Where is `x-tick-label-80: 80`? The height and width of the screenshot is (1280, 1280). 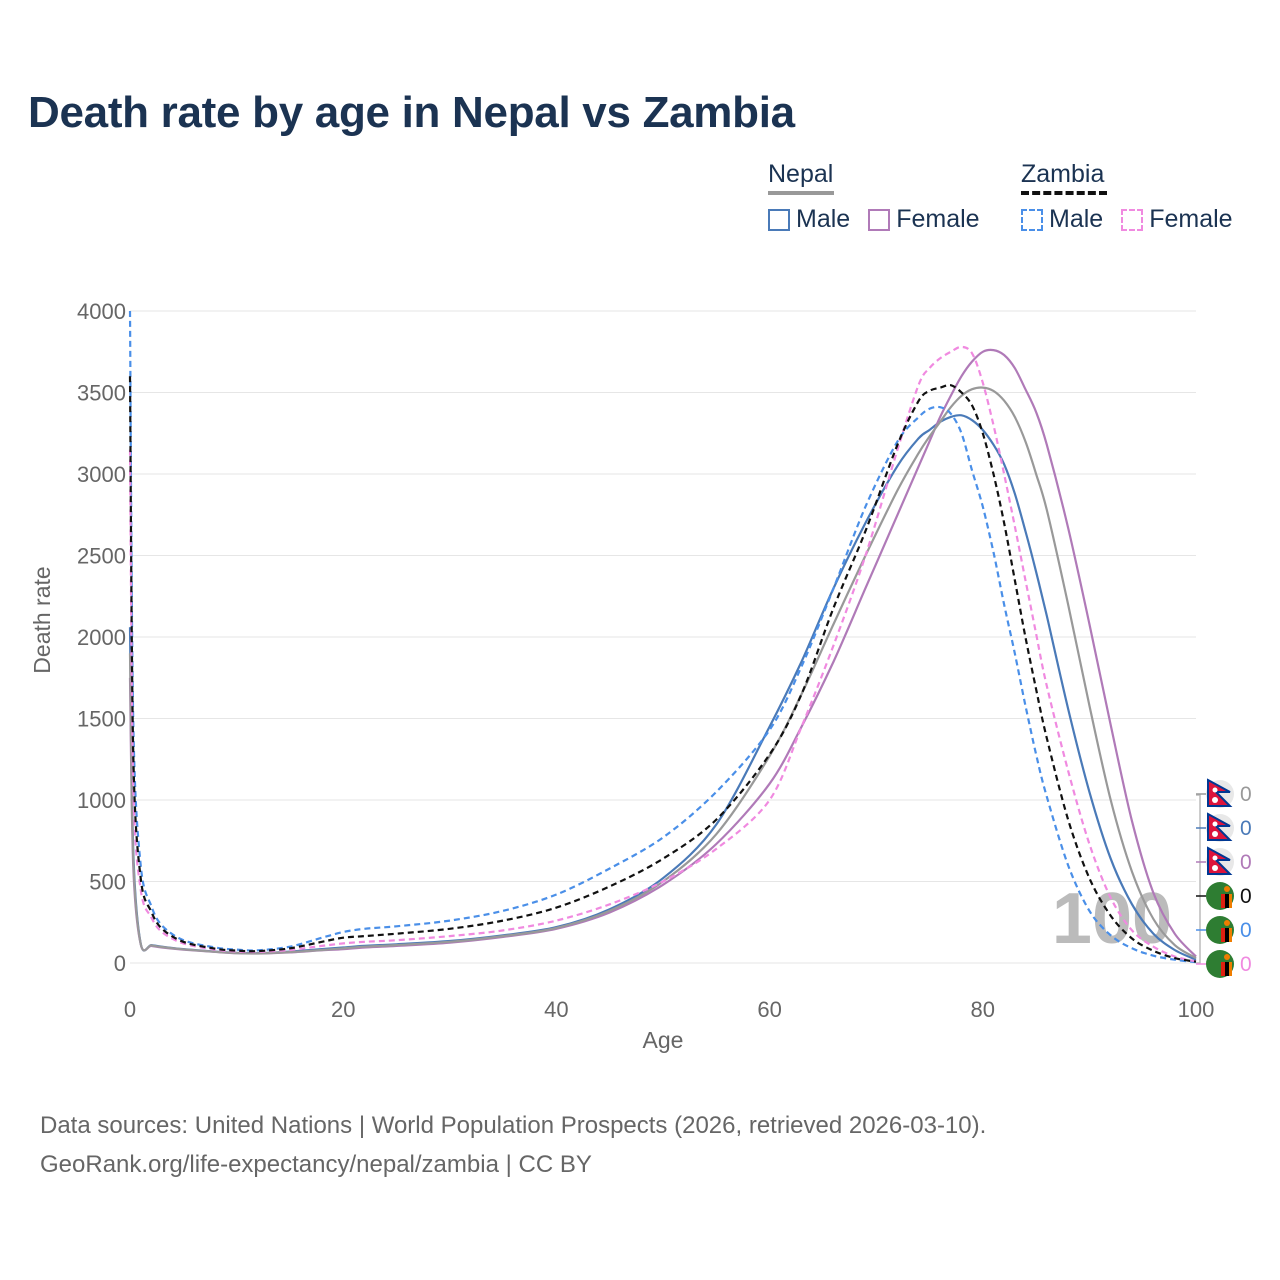
x-tick-label-80: 80 is located at coordinates (983, 1009).